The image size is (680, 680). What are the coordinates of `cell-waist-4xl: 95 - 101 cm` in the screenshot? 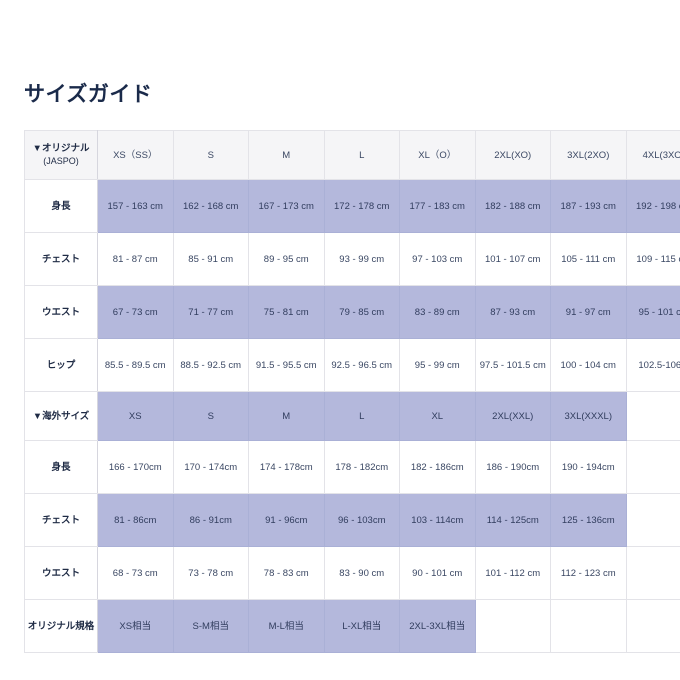 It's located at (652, 312).